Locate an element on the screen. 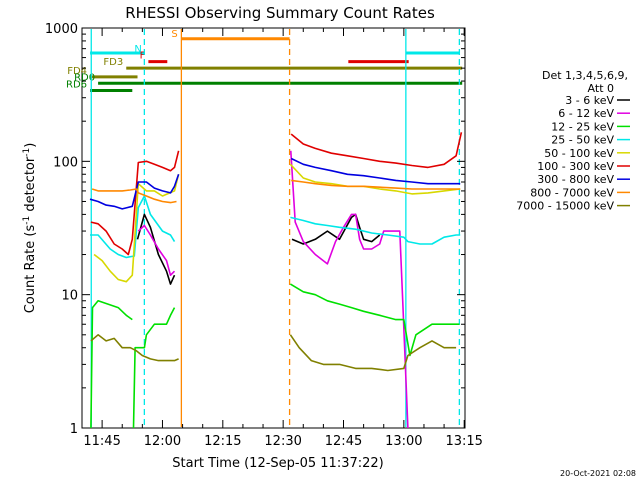  x-tick-label: 11:45 is located at coordinates (101, 441).